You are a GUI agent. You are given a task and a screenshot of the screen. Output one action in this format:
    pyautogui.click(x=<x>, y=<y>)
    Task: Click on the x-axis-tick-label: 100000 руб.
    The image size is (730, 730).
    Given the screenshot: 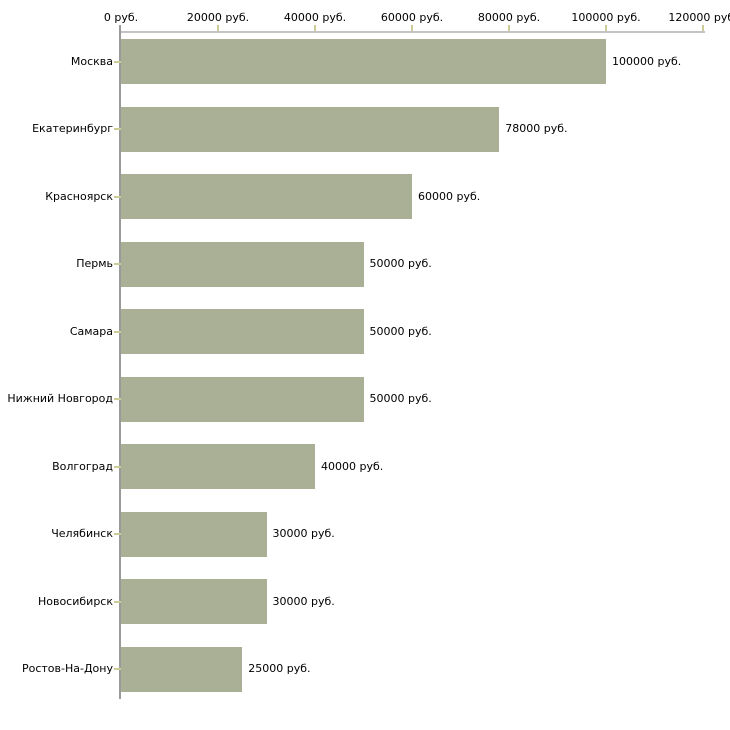 What is the action you would take?
    pyautogui.click(x=606, y=17)
    